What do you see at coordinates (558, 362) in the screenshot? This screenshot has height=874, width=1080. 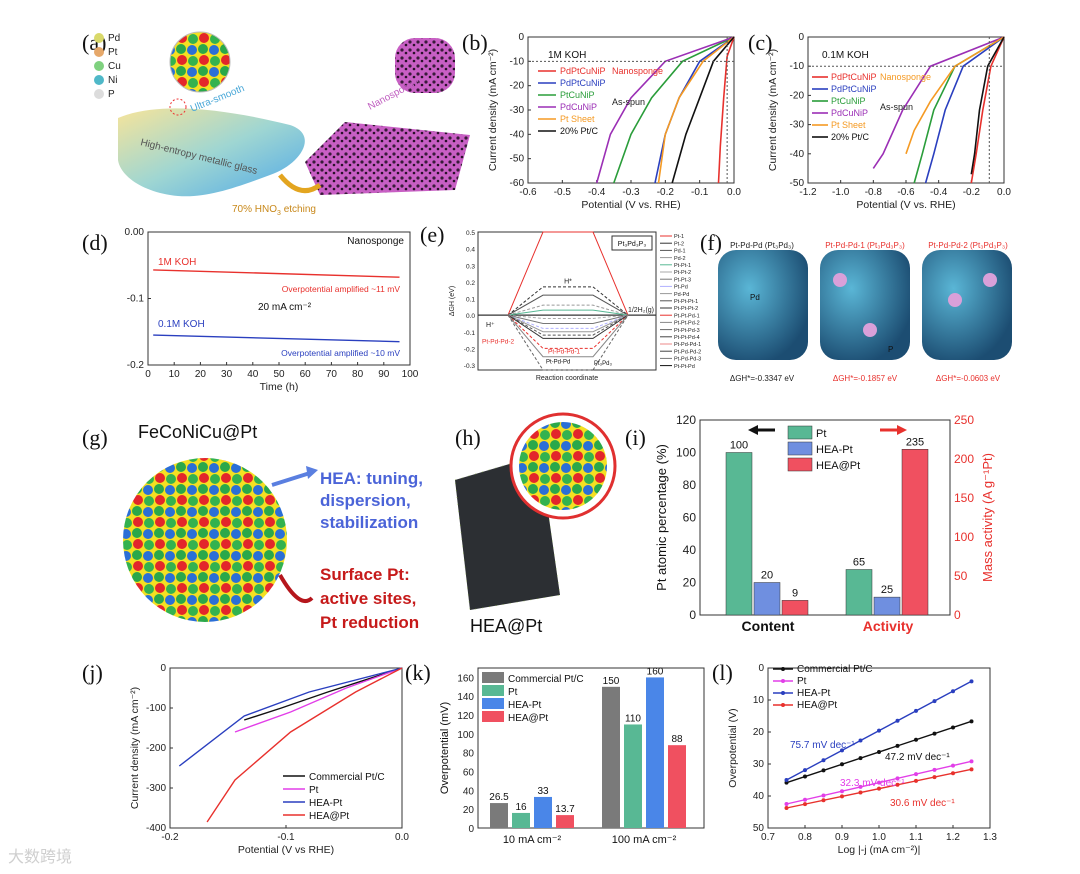 I see `annotation-2: Pt-Pd-Pd` at bounding box center [558, 362].